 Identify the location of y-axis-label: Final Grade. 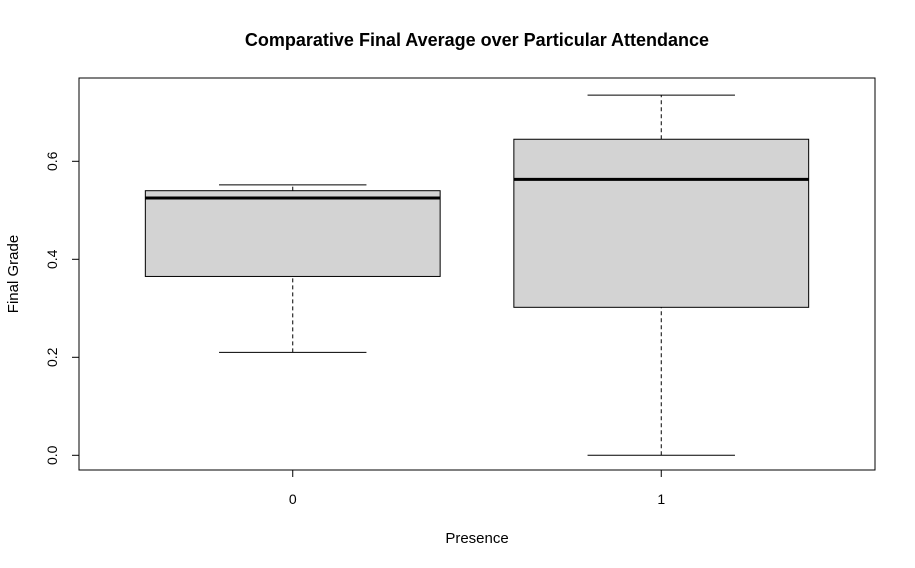
(13, 274).